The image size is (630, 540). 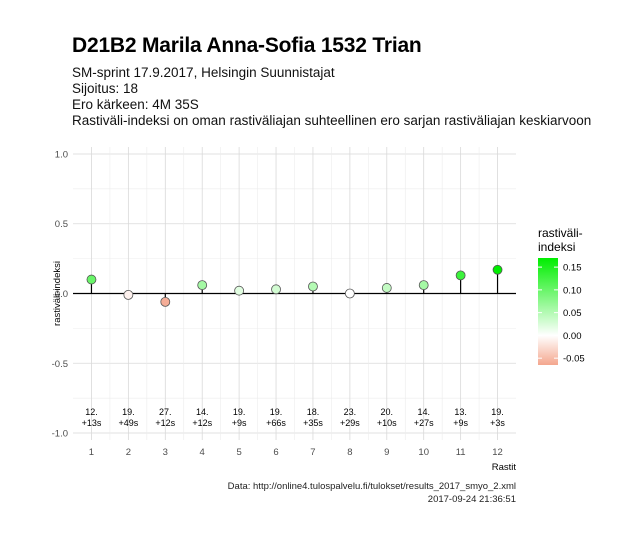 What do you see at coordinates (128, 423) in the screenshot?
I see `split-diff-label: +49s` at bounding box center [128, 423].